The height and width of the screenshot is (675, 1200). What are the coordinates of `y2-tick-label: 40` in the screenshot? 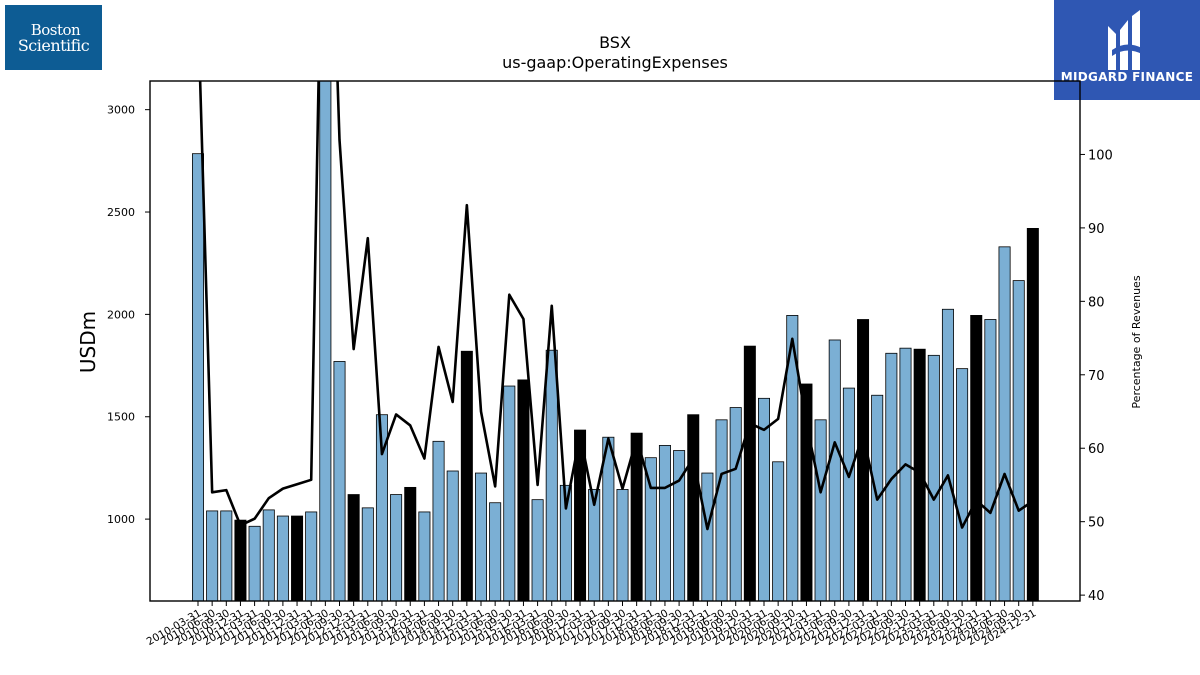 It's located at (1096, 596).